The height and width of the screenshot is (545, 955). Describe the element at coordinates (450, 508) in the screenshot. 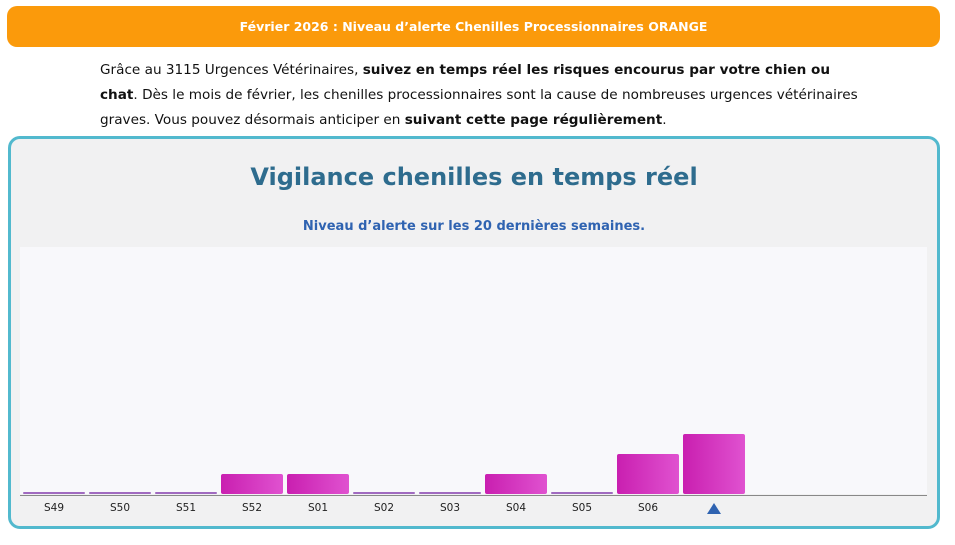

I see `x-tick-label: S03` at that location.